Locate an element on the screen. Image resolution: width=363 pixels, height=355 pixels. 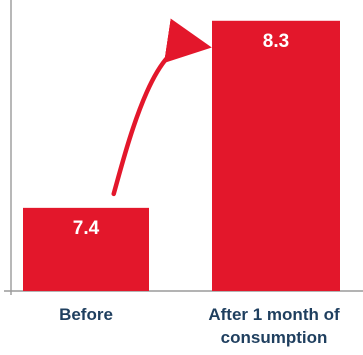
category-label-1-line-1: Before is located at coordinates (86, 314).